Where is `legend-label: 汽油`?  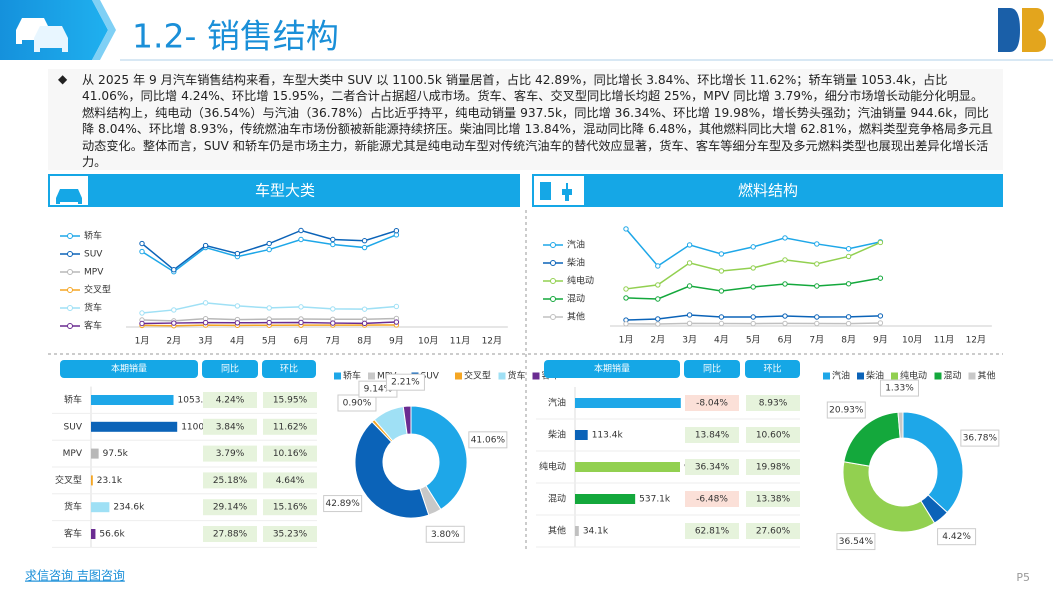
legend-label: 汽油 is located at coordinates (576, 245).